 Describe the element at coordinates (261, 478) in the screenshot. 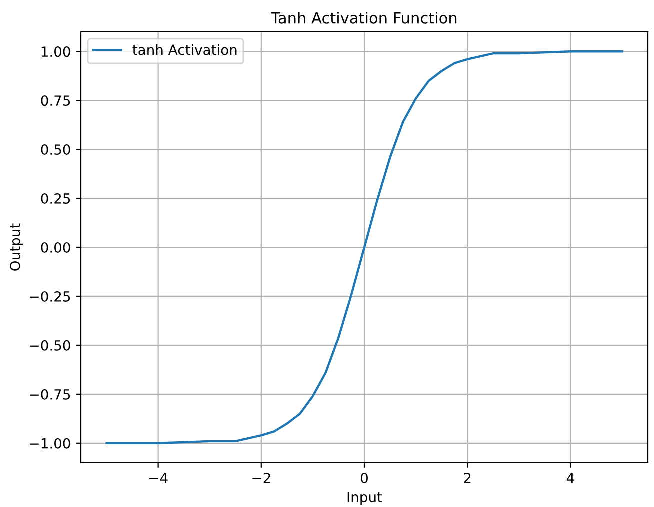

I see `x-tick-label: −2` at that location.